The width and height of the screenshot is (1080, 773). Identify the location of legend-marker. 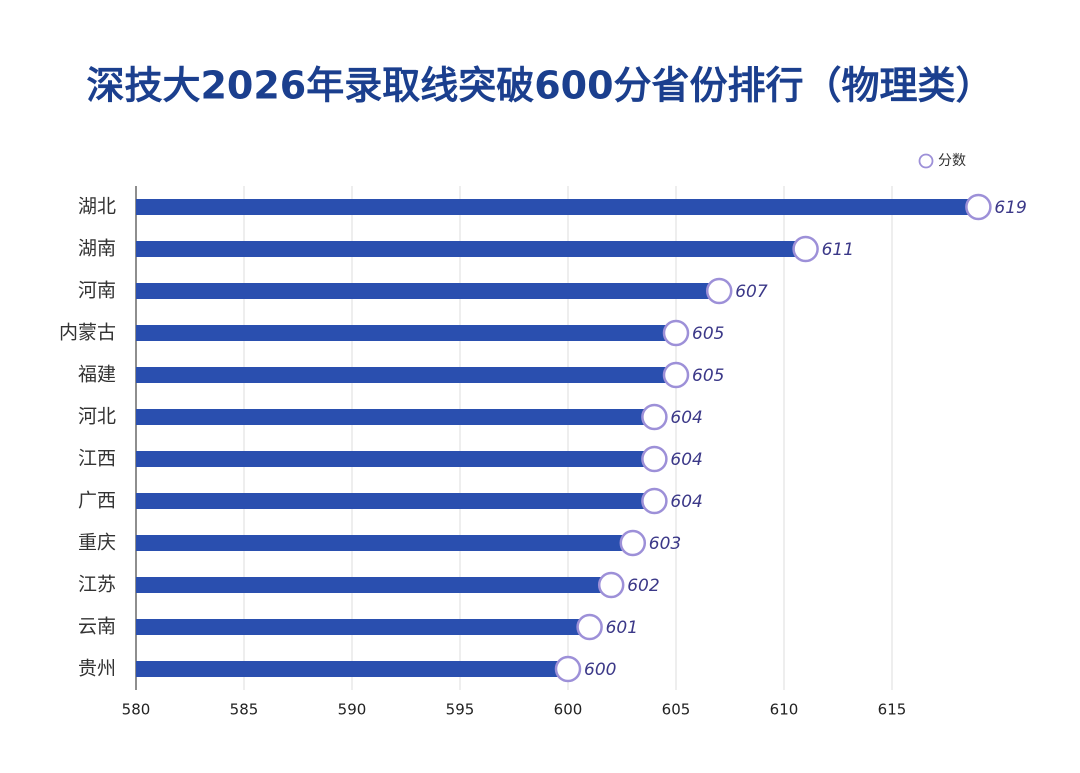
(926, 161).